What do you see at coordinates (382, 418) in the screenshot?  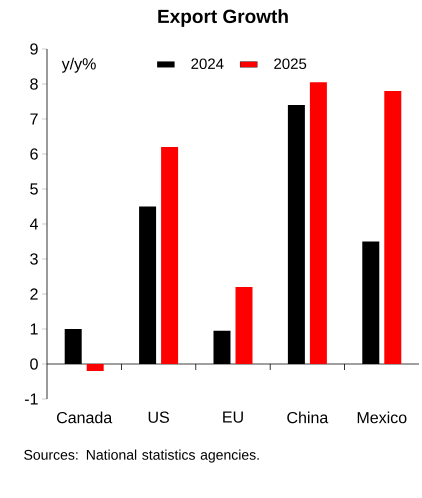 I see `x-tick-label: Mexico` at bounding box center [382, 418].